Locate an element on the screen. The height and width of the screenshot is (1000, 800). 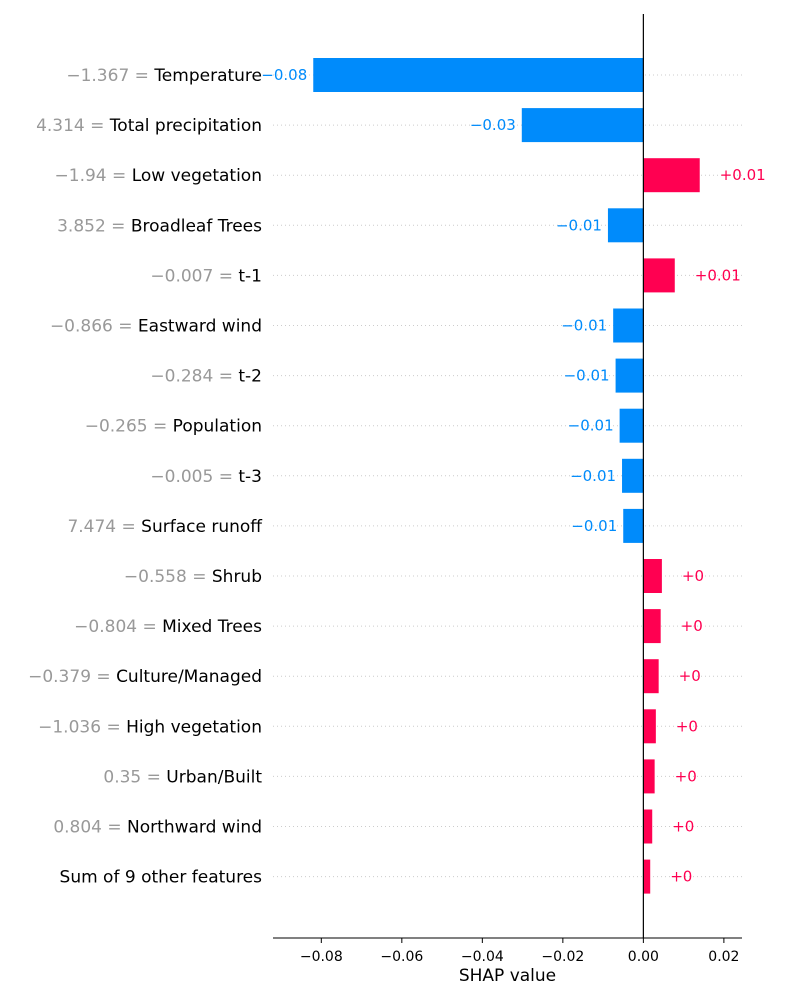
x-axis: −0.08 −0.06 −0.04 −0.02 0.00 0.02 is located at coordinates (507, 951).